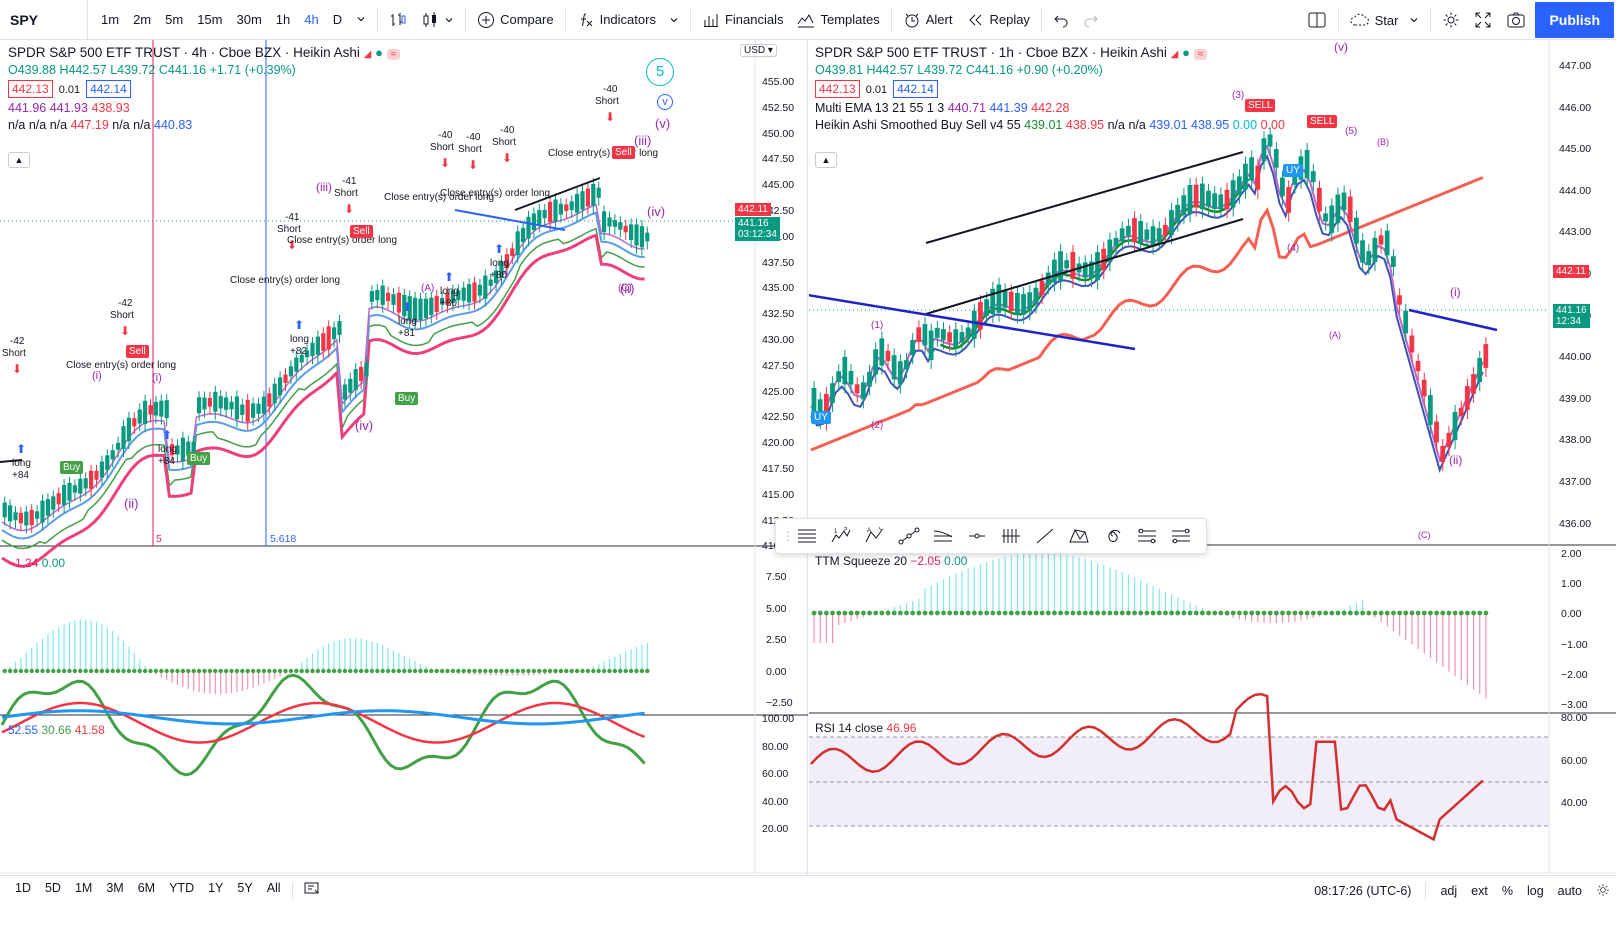  What do you see at coordinates (807, 536) in the screenshot?
I see `fib-retracement-tool` at bounding box center [807, 536].